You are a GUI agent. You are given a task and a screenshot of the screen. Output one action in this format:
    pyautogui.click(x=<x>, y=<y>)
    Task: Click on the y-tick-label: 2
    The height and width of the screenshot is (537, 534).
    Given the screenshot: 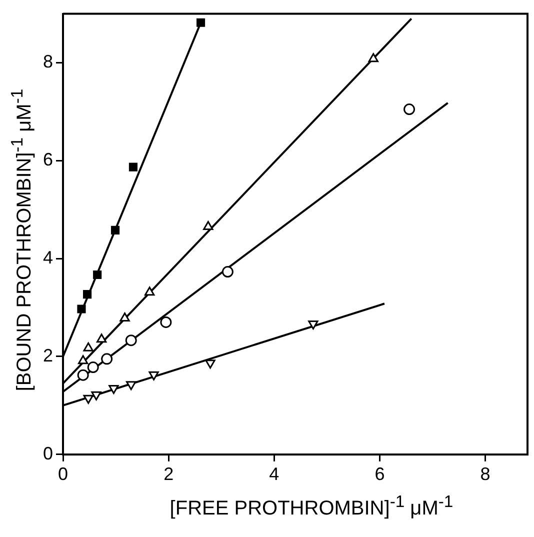 What is the action you would take?
    pyautogui.click(x=48, y=355)
    